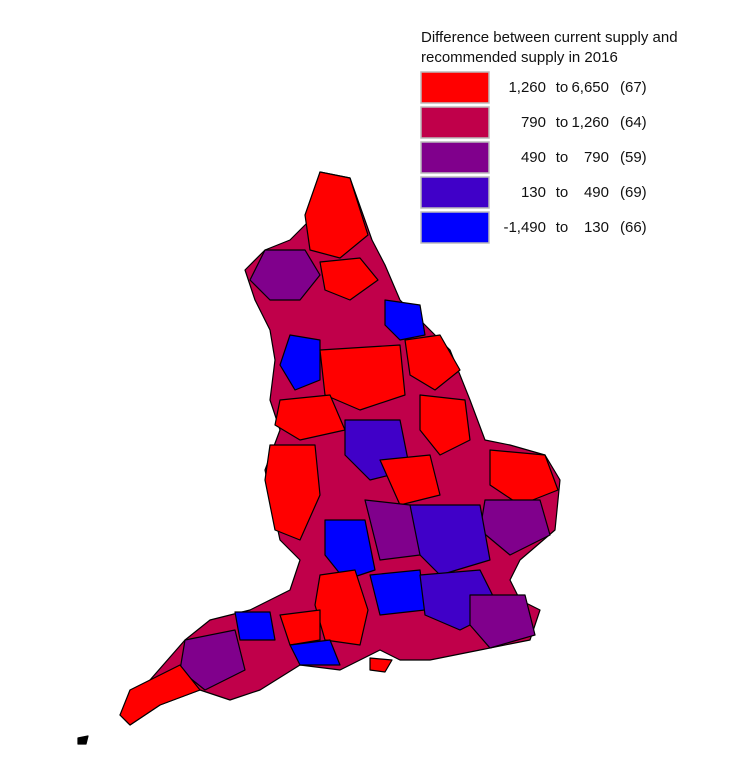  I want to click on island, so click(83, 740).